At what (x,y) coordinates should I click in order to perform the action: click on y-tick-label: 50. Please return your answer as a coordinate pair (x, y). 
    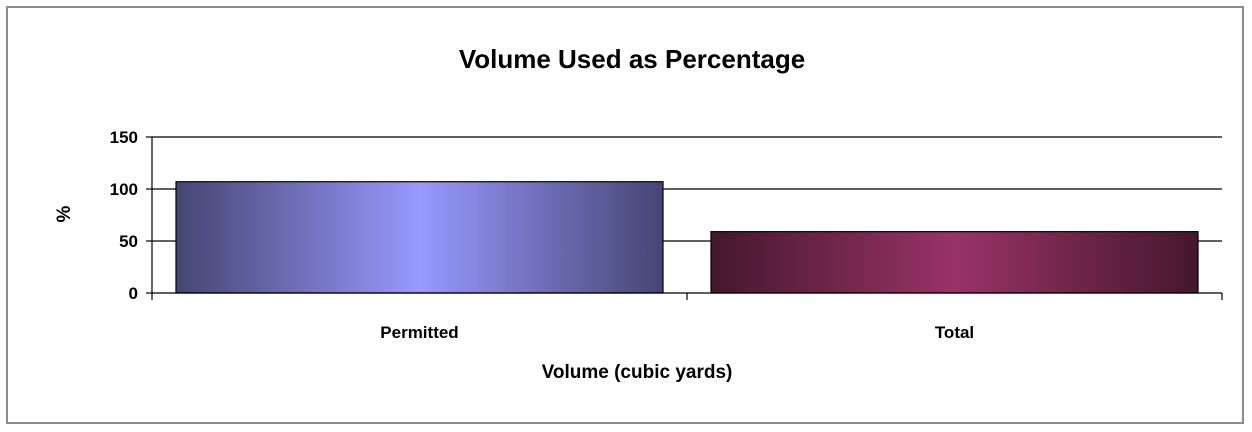
    Looking at the image, I should click on (128, 241).